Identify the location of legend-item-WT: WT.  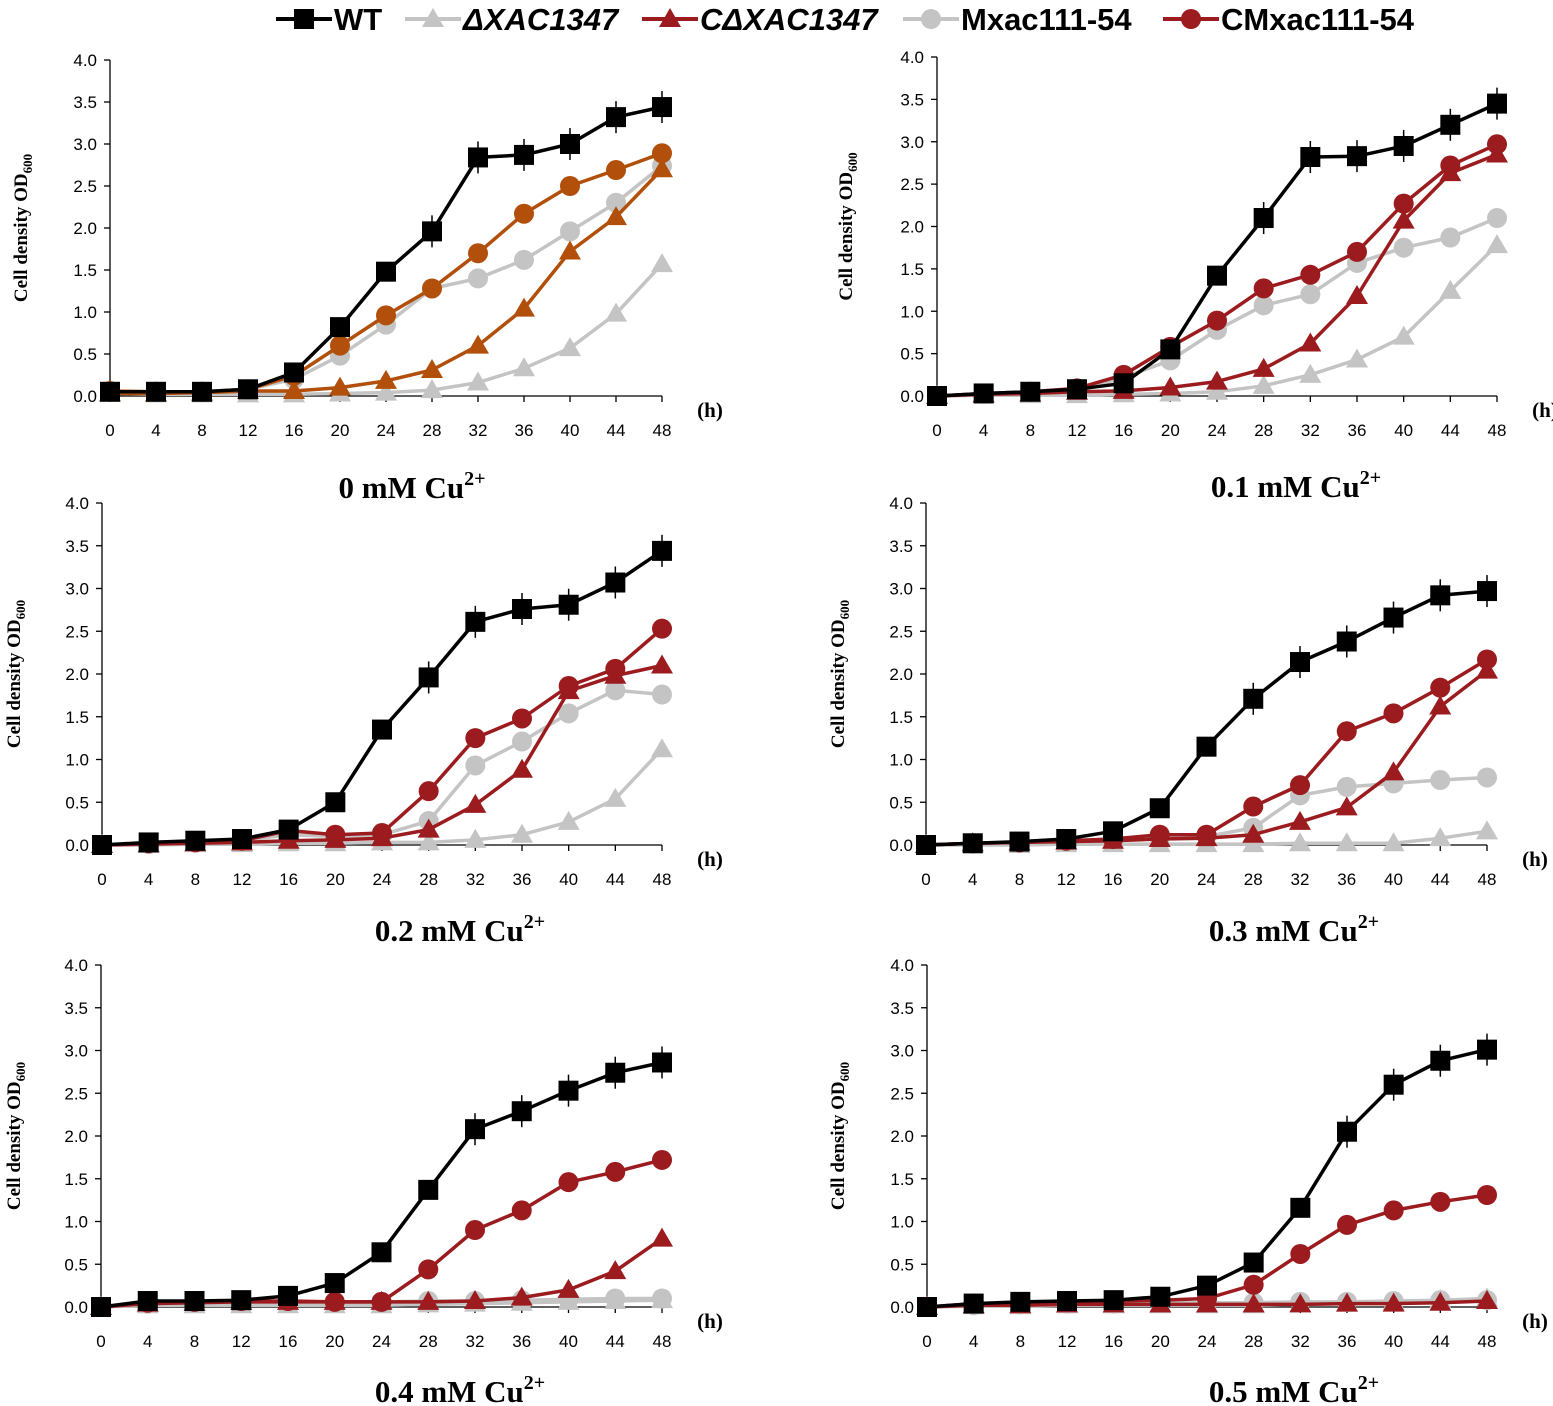
(329, 19).